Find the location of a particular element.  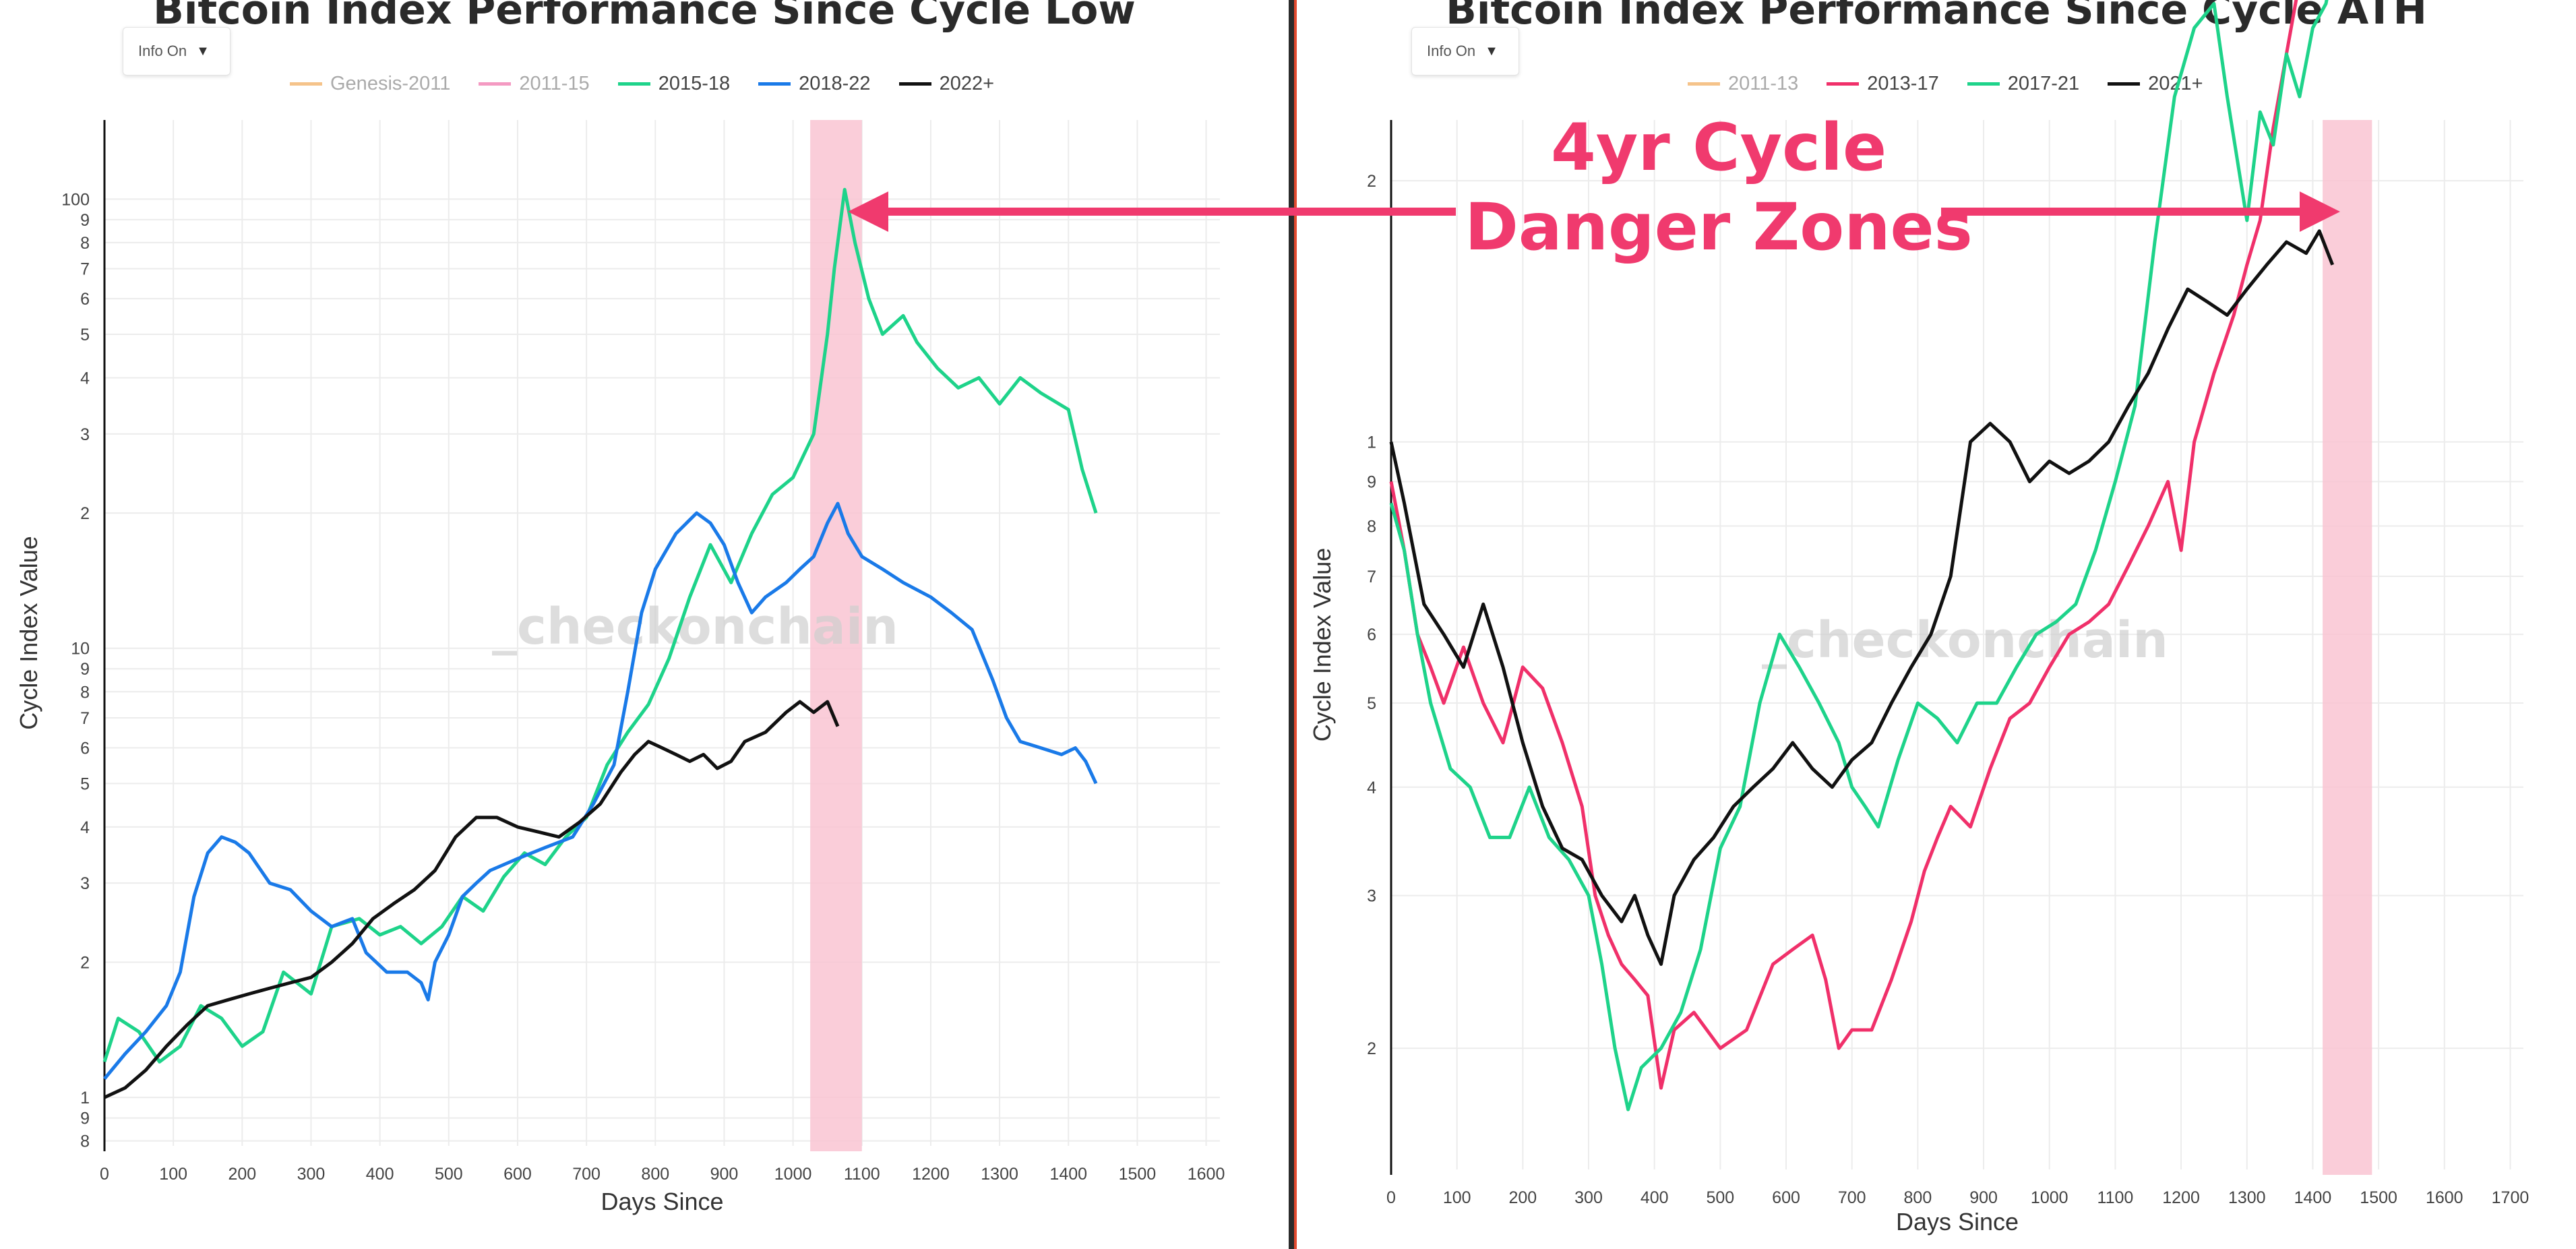

legend-left: Genesis-2011 2011-15 2015-18 2018-22 2022+ is located at coordinates (642, 84).